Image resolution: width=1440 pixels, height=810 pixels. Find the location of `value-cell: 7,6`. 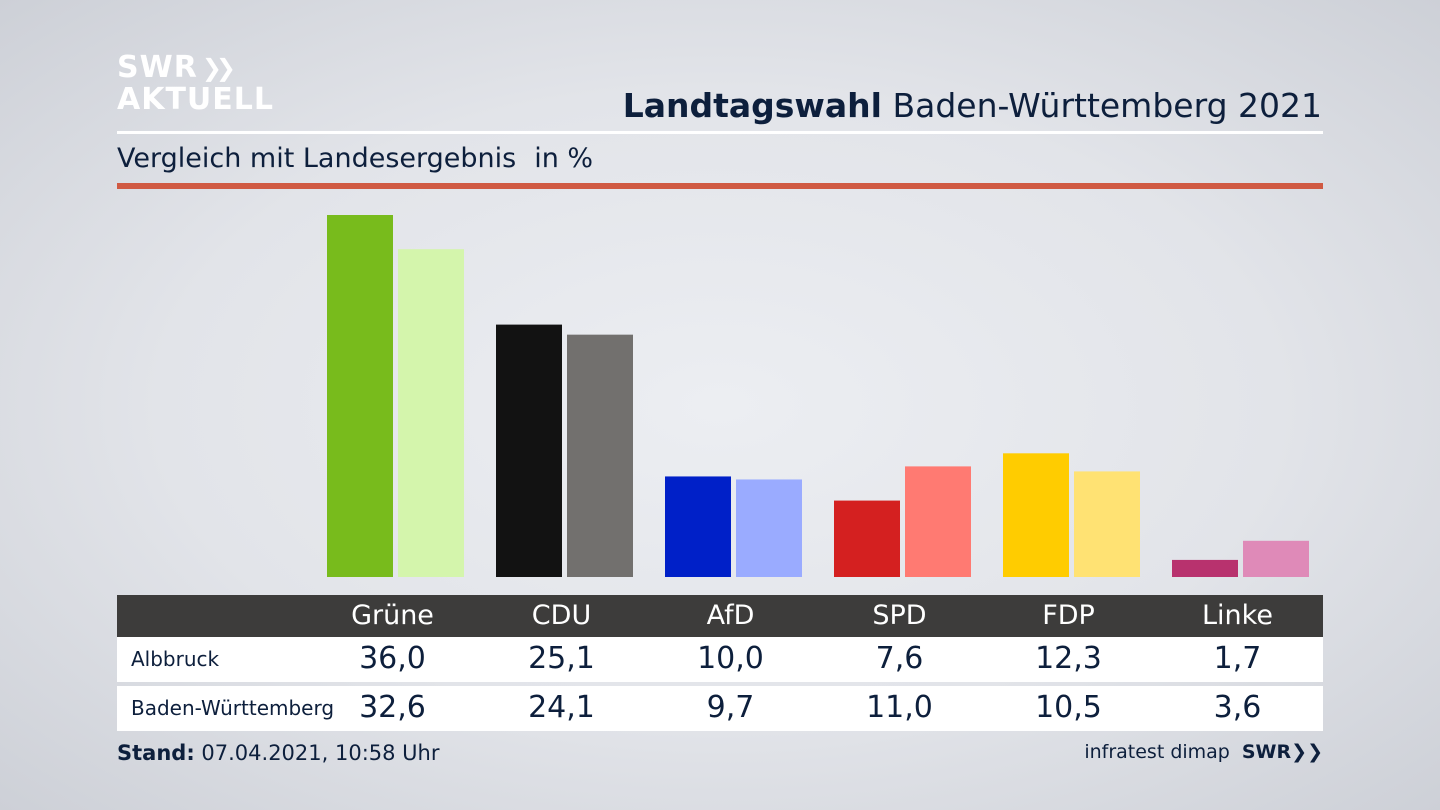

value-cell: 7,6 is located at coordinates (899, 658).